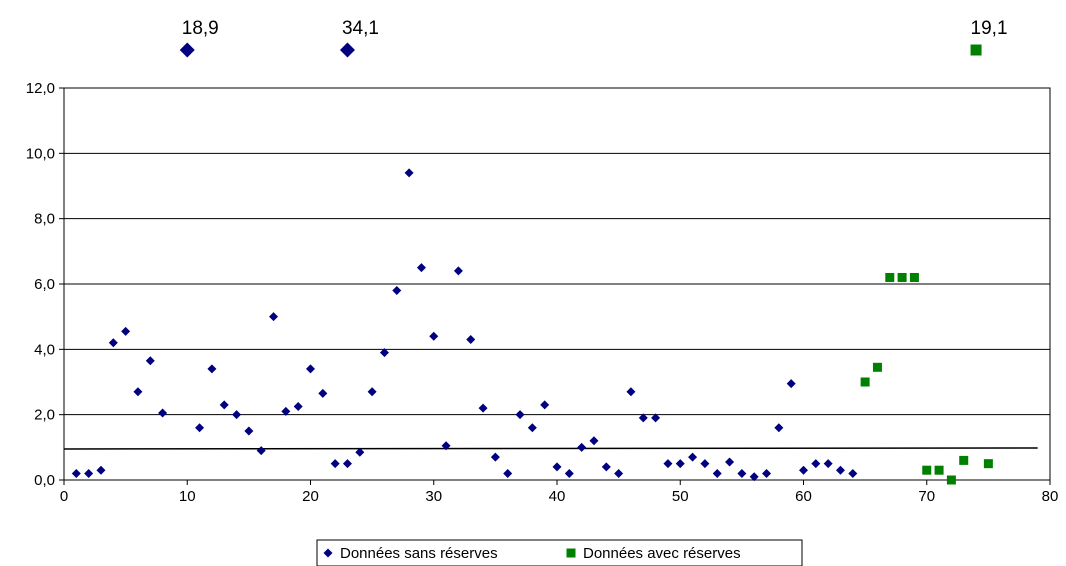 The width and height of the screenshot is (1066, 566). I want to click on legend-label: Données avec réserves, so click(662, 553).